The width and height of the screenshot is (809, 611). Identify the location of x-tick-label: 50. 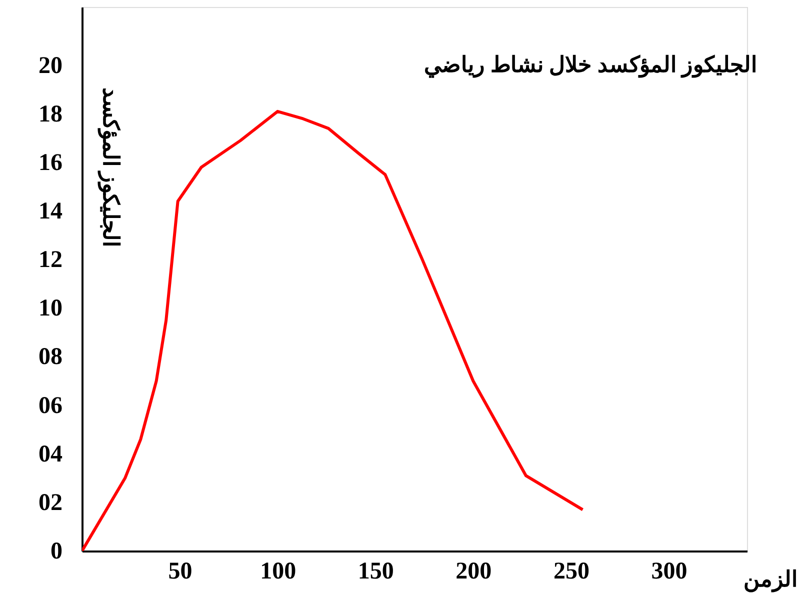
(180, 571).